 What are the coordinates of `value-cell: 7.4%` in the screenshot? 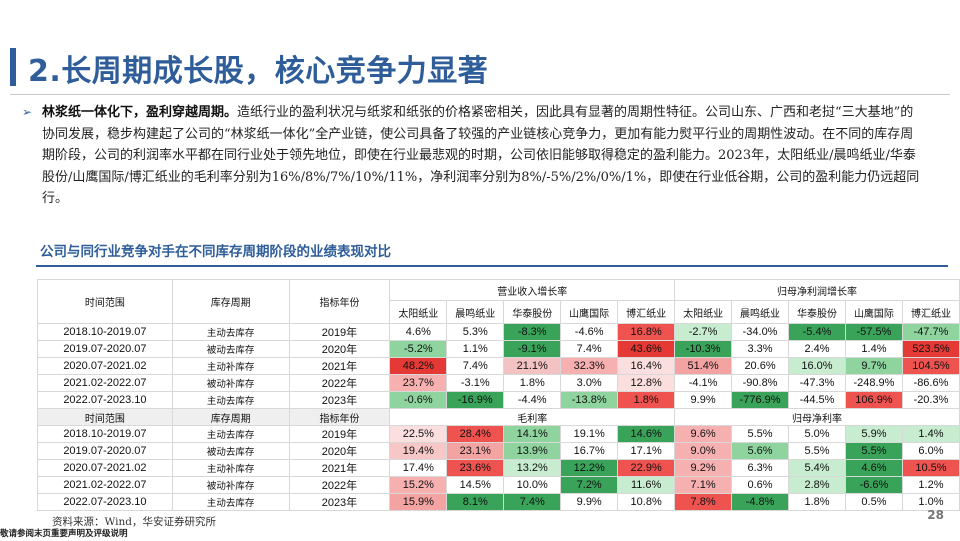 It's located at (475, 366).